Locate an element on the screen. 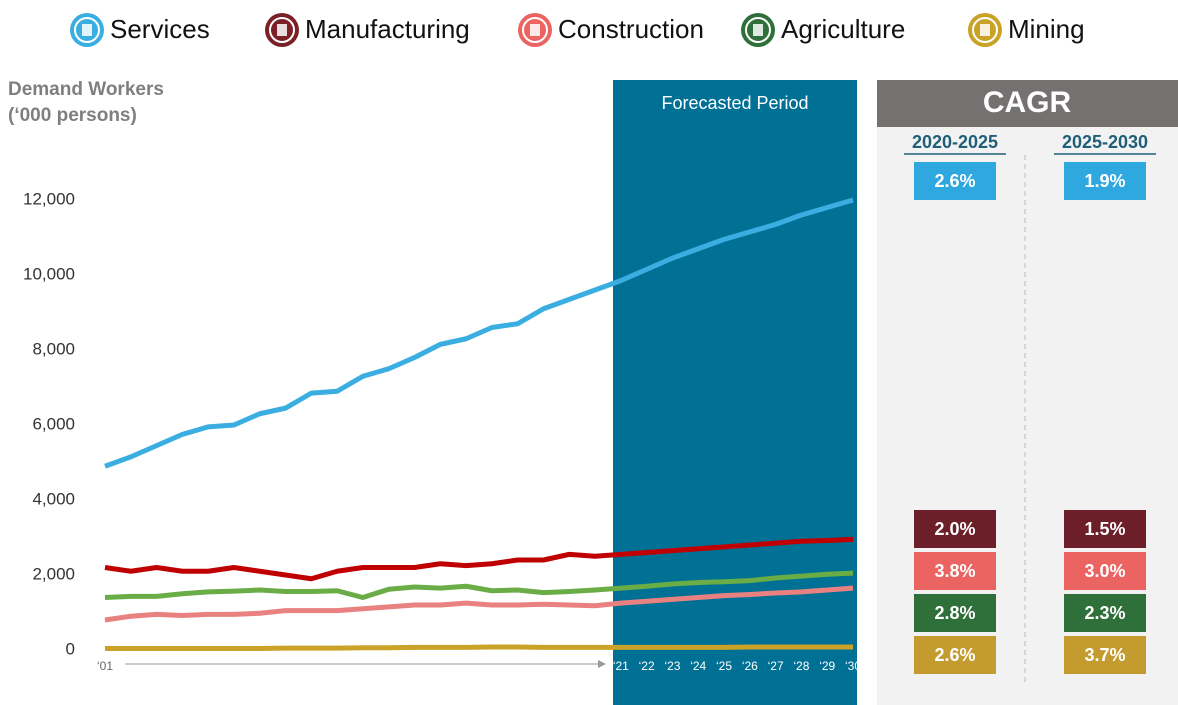 This screenshot has height=705, width=1178. y-tick-label: 12,000 is located at coordinates (49, 198).